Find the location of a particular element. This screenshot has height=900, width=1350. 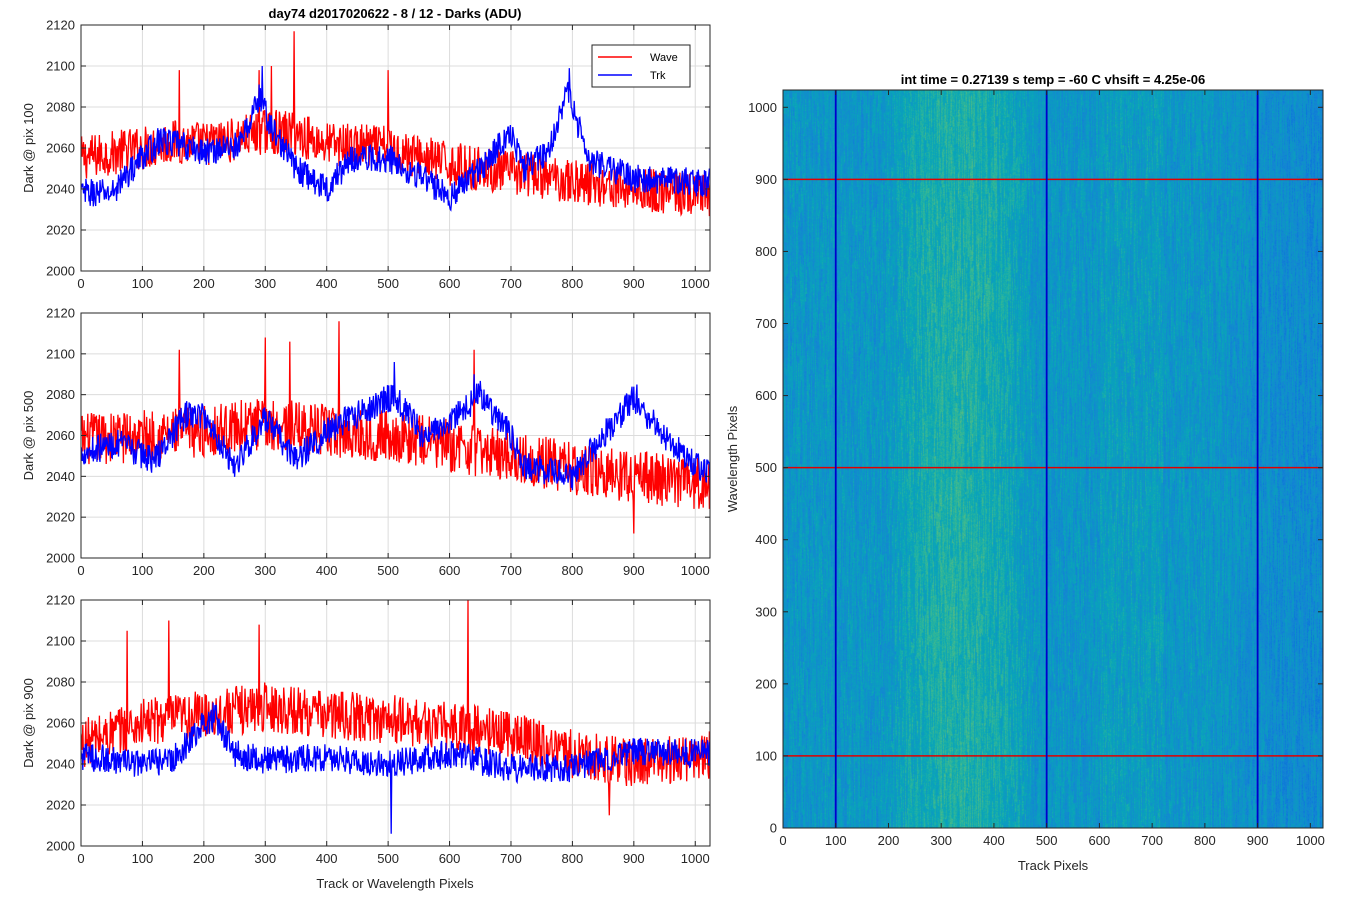

y-axis-label: Dark @ pix 500 is located at coordinates (28, 436).